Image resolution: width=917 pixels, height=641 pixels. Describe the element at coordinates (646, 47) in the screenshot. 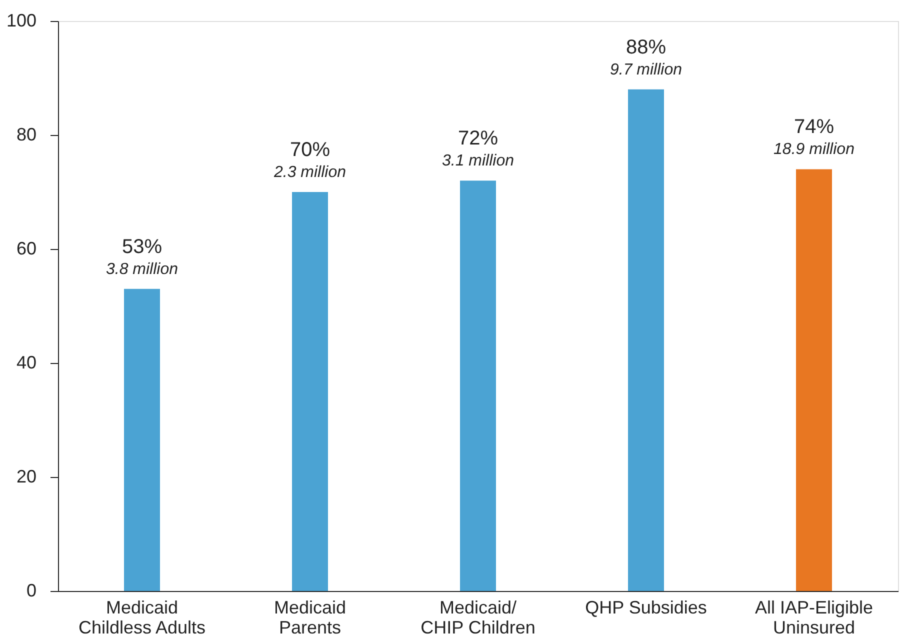

I see `data-label: 88%` at that location.